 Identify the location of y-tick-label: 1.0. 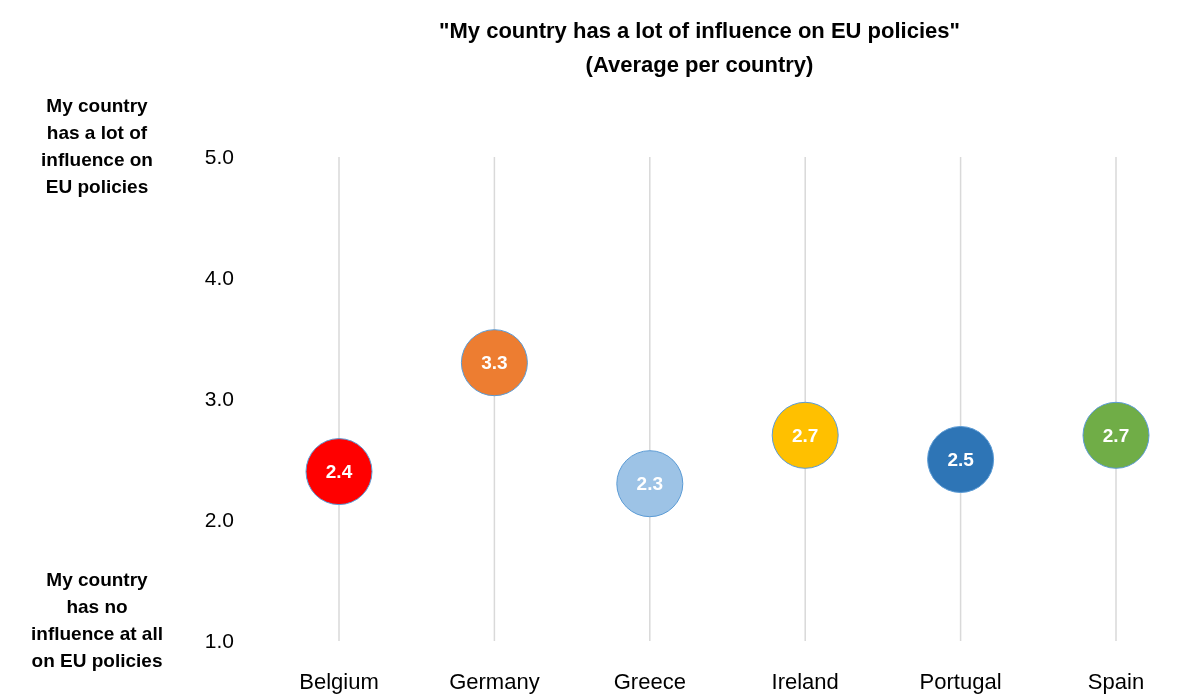
(219, 641).